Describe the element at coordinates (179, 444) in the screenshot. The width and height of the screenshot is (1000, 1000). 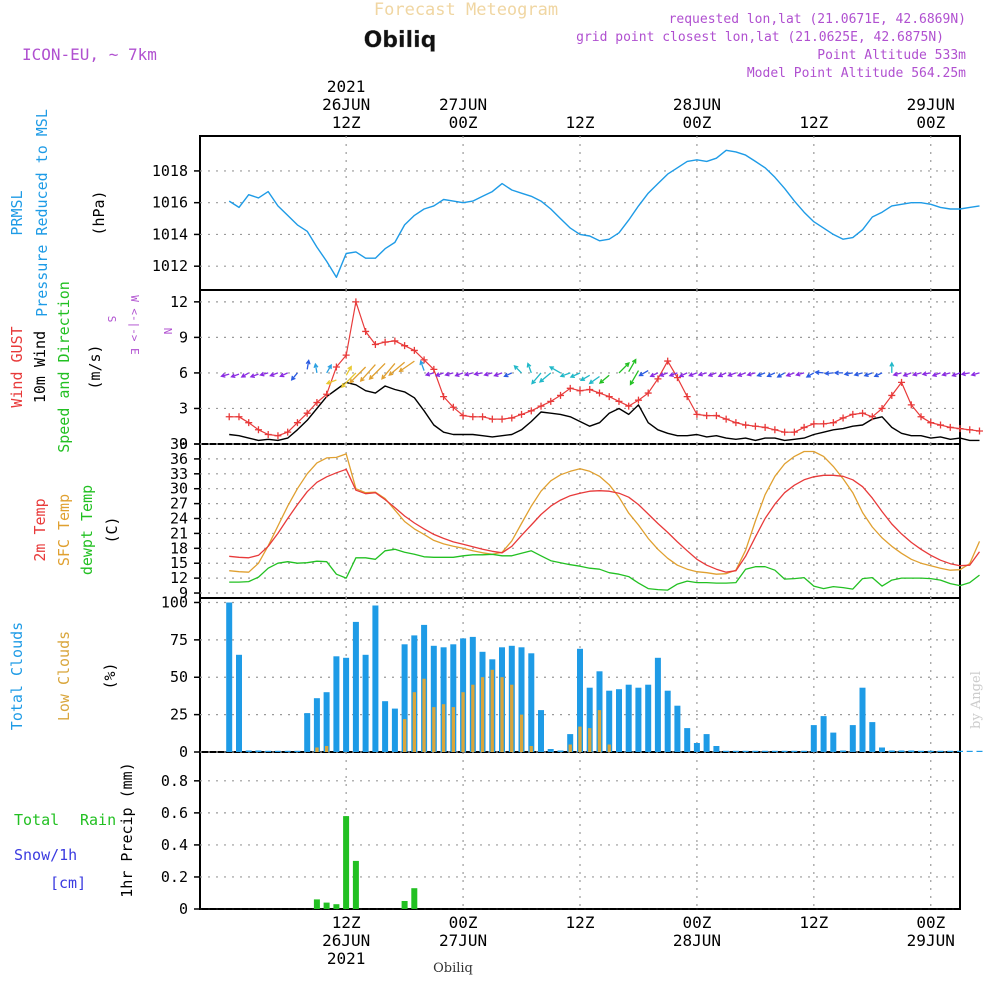
I see `t-tick-label-10: 39` at that location.